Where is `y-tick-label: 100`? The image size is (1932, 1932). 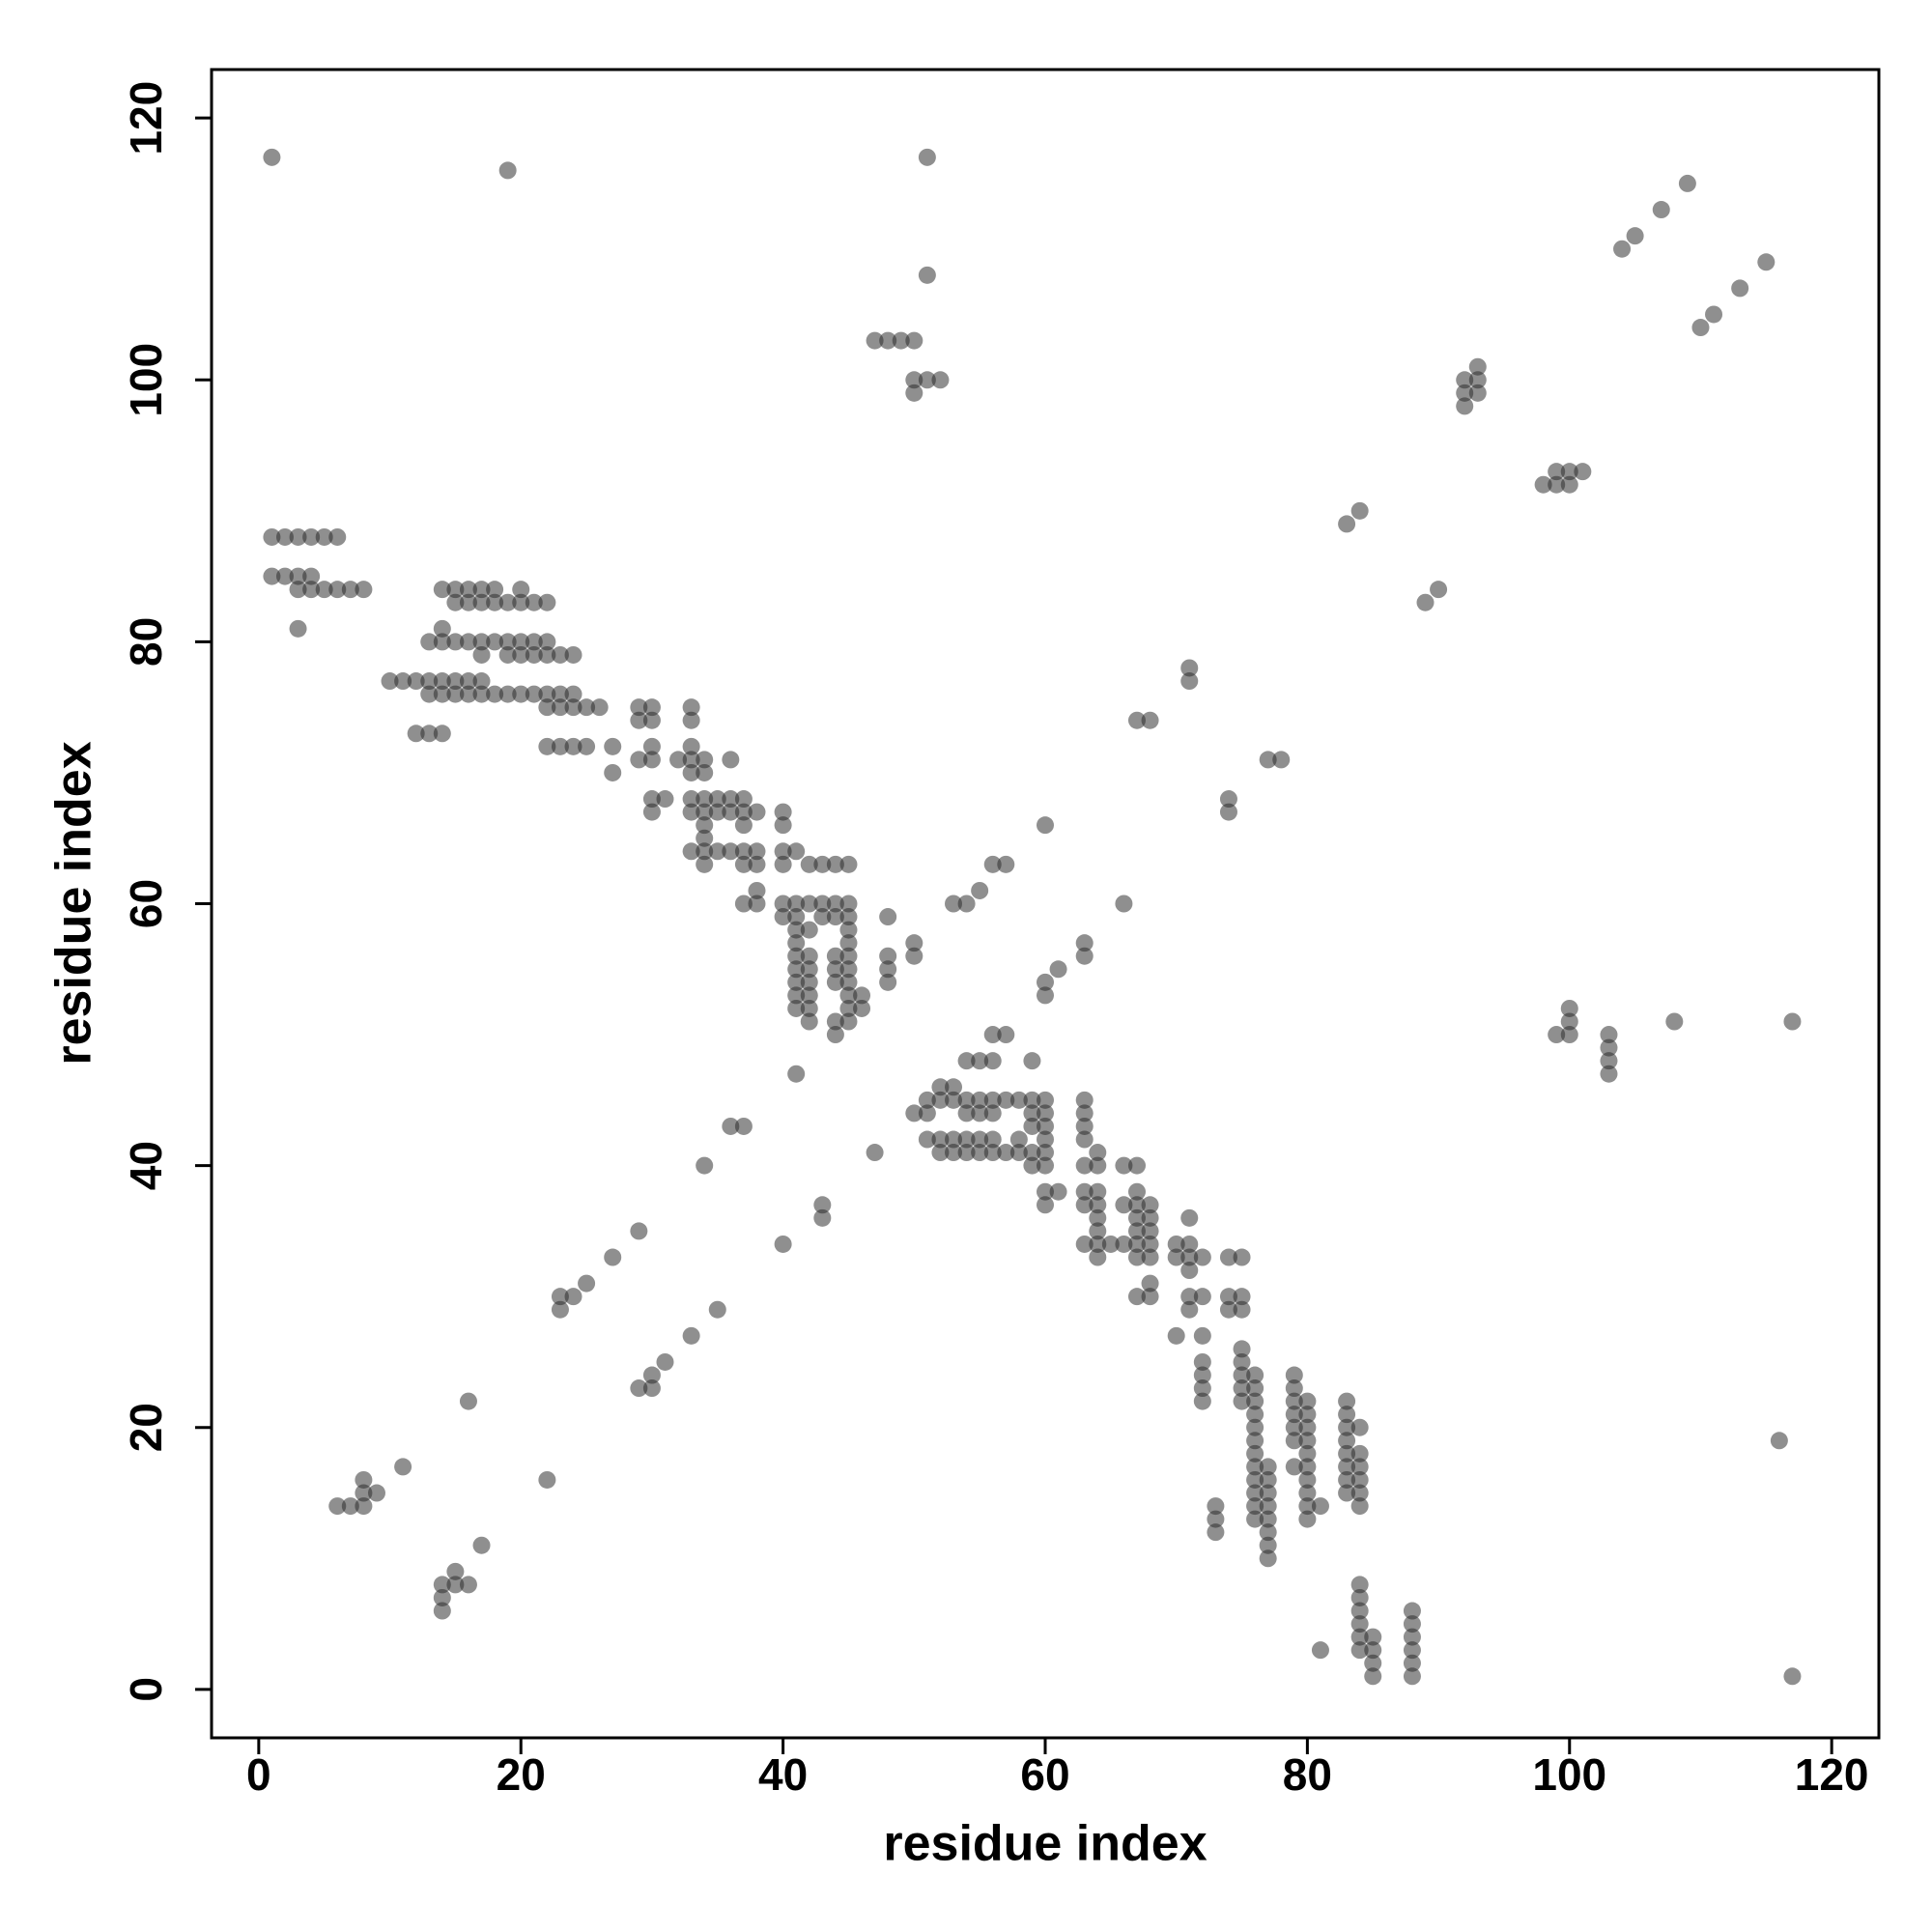 y-tick-label: 100 is located at coordinates (146, 380).